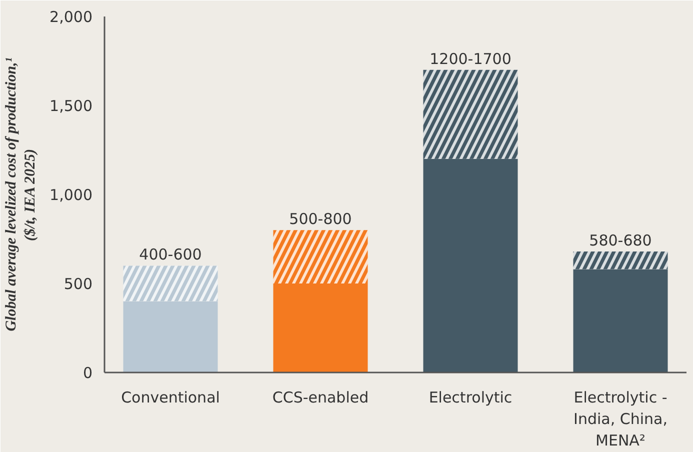  What do you see at coordinates (320, 397) in the screenshot?
I see `x-tick-label: CCS-enabled` at bounding box center [320, 397].